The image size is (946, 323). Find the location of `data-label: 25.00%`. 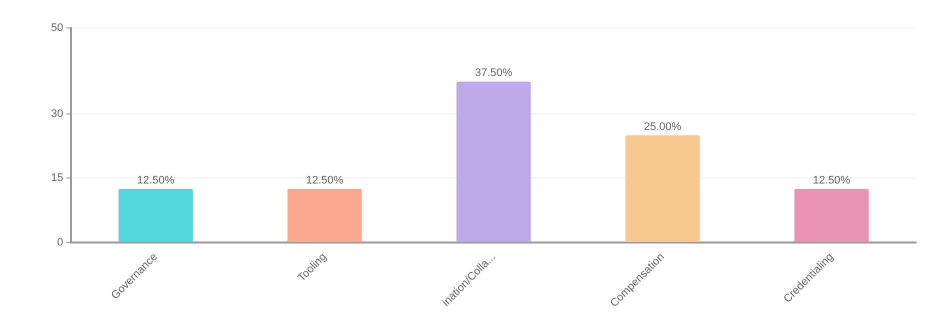

data-label: 25.00% is located at coordinates (663, 126).